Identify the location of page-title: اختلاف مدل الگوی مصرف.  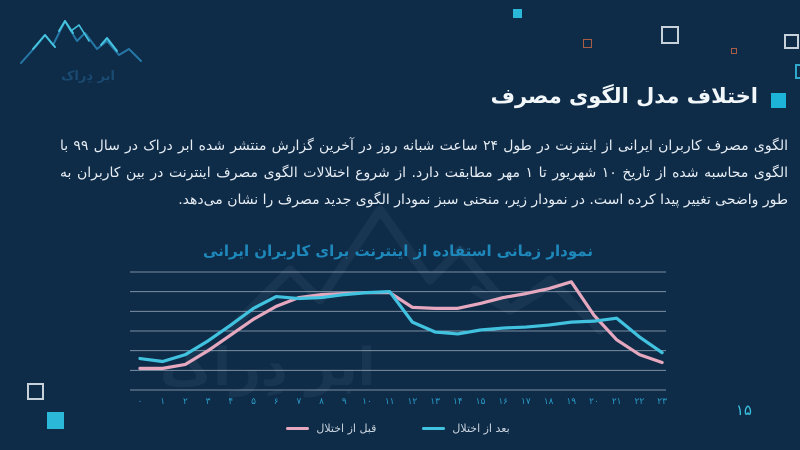
(624, 96).